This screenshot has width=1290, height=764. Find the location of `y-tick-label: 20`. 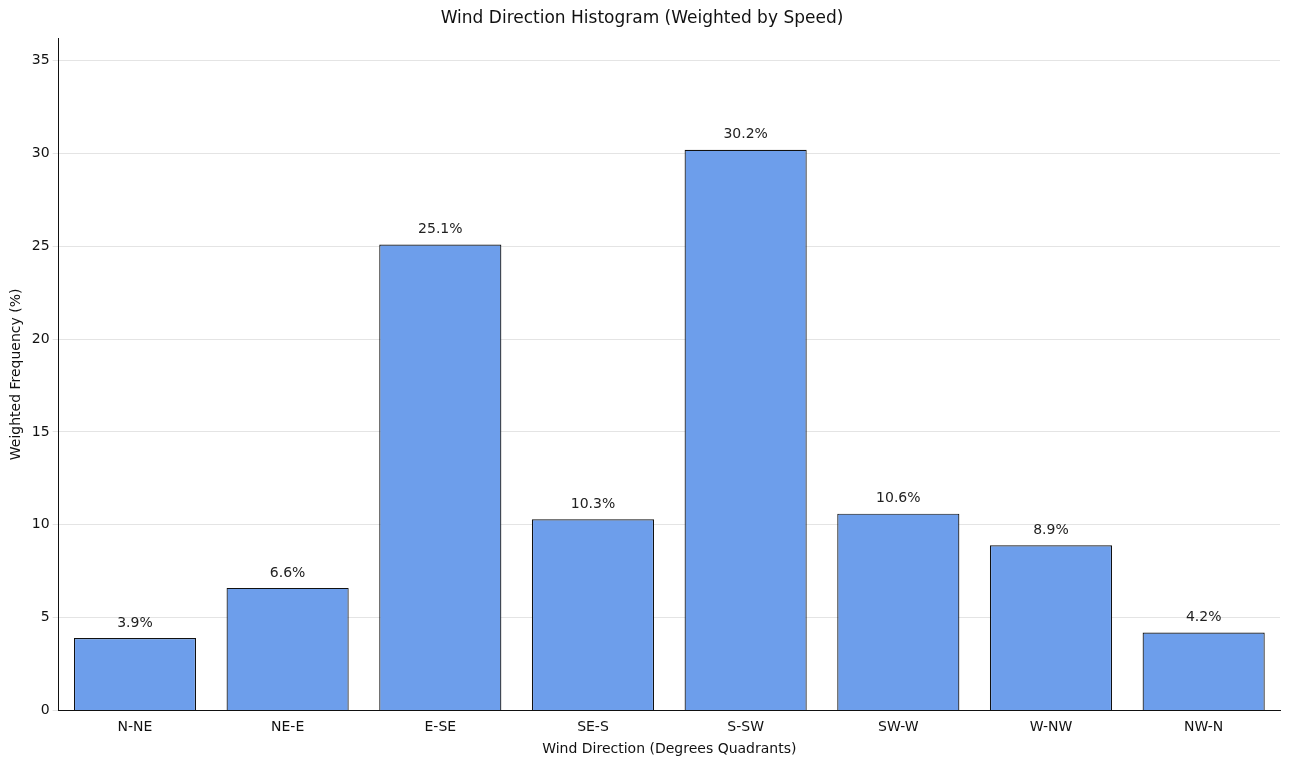

y-tick-label: 20 is located at coordinates (40, 337).